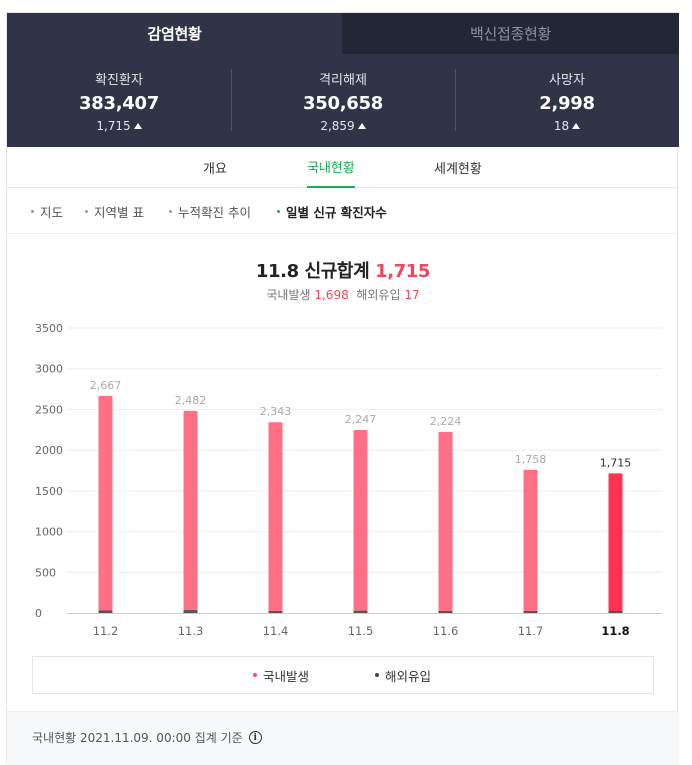  Describe the element at coordinates (106, 631) in the screenshot. I see `x-tick-label: 11.2` at that location.